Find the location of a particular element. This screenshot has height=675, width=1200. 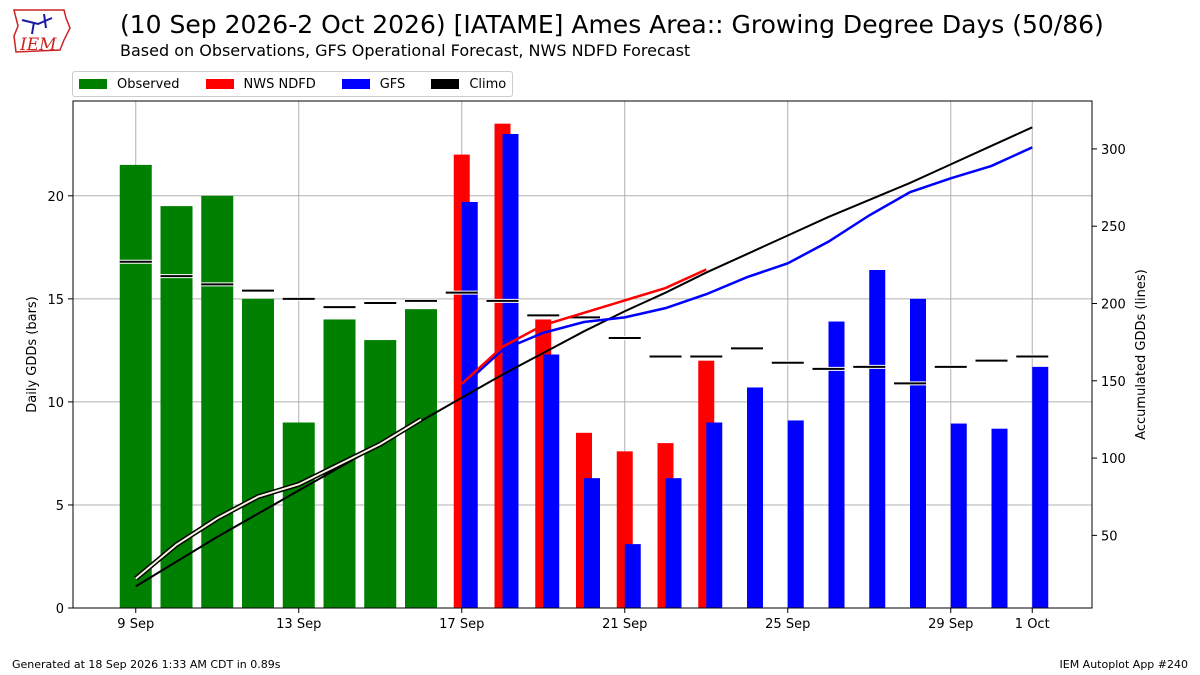

x-tick-label: 29 Sep is located at coordinates (950, 624).